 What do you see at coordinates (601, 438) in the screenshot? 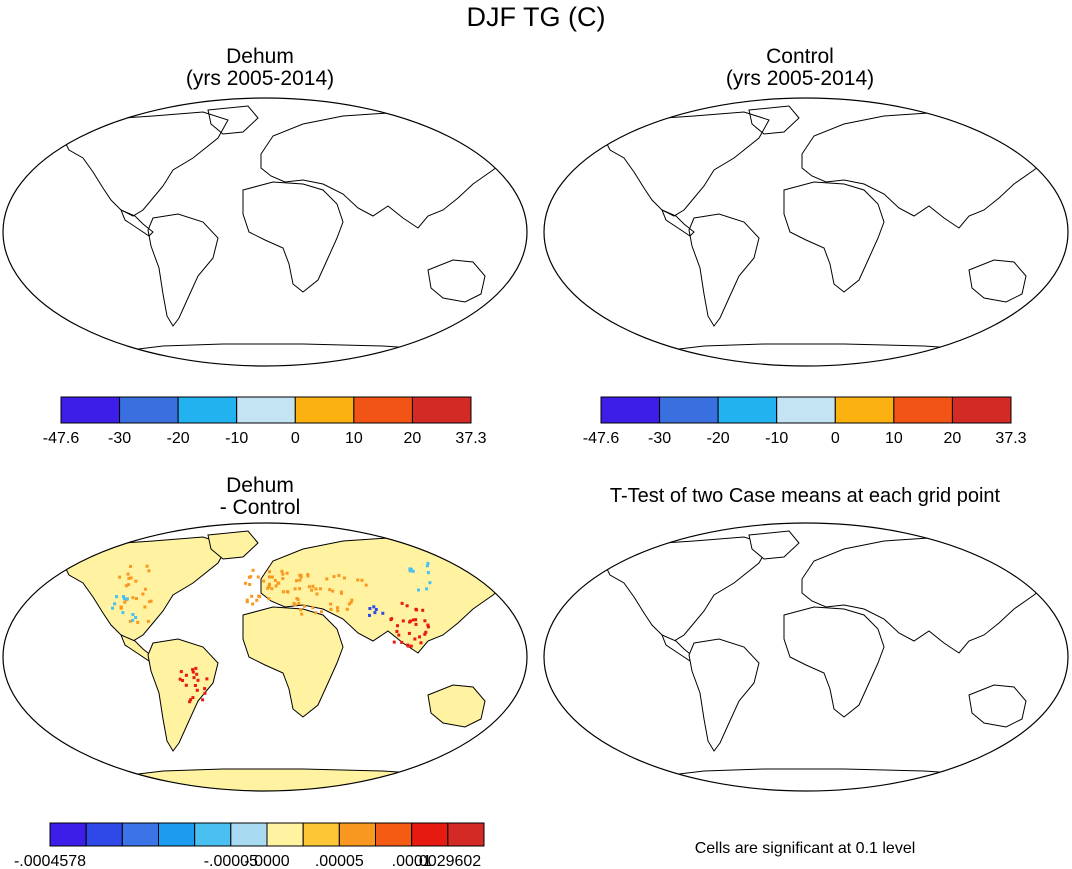
I see `colorbar-tick-label: -47.6` at bounding box center [601, 438].